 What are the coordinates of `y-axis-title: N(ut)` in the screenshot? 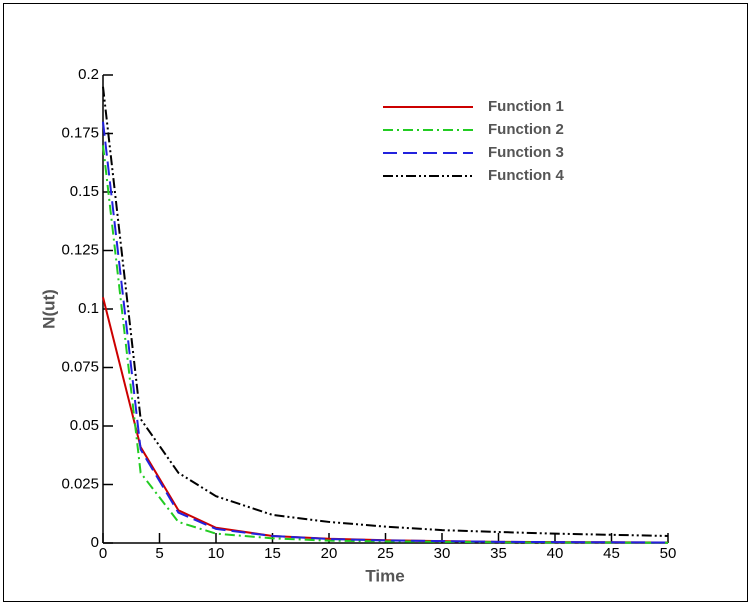 It's located at (48, 309).